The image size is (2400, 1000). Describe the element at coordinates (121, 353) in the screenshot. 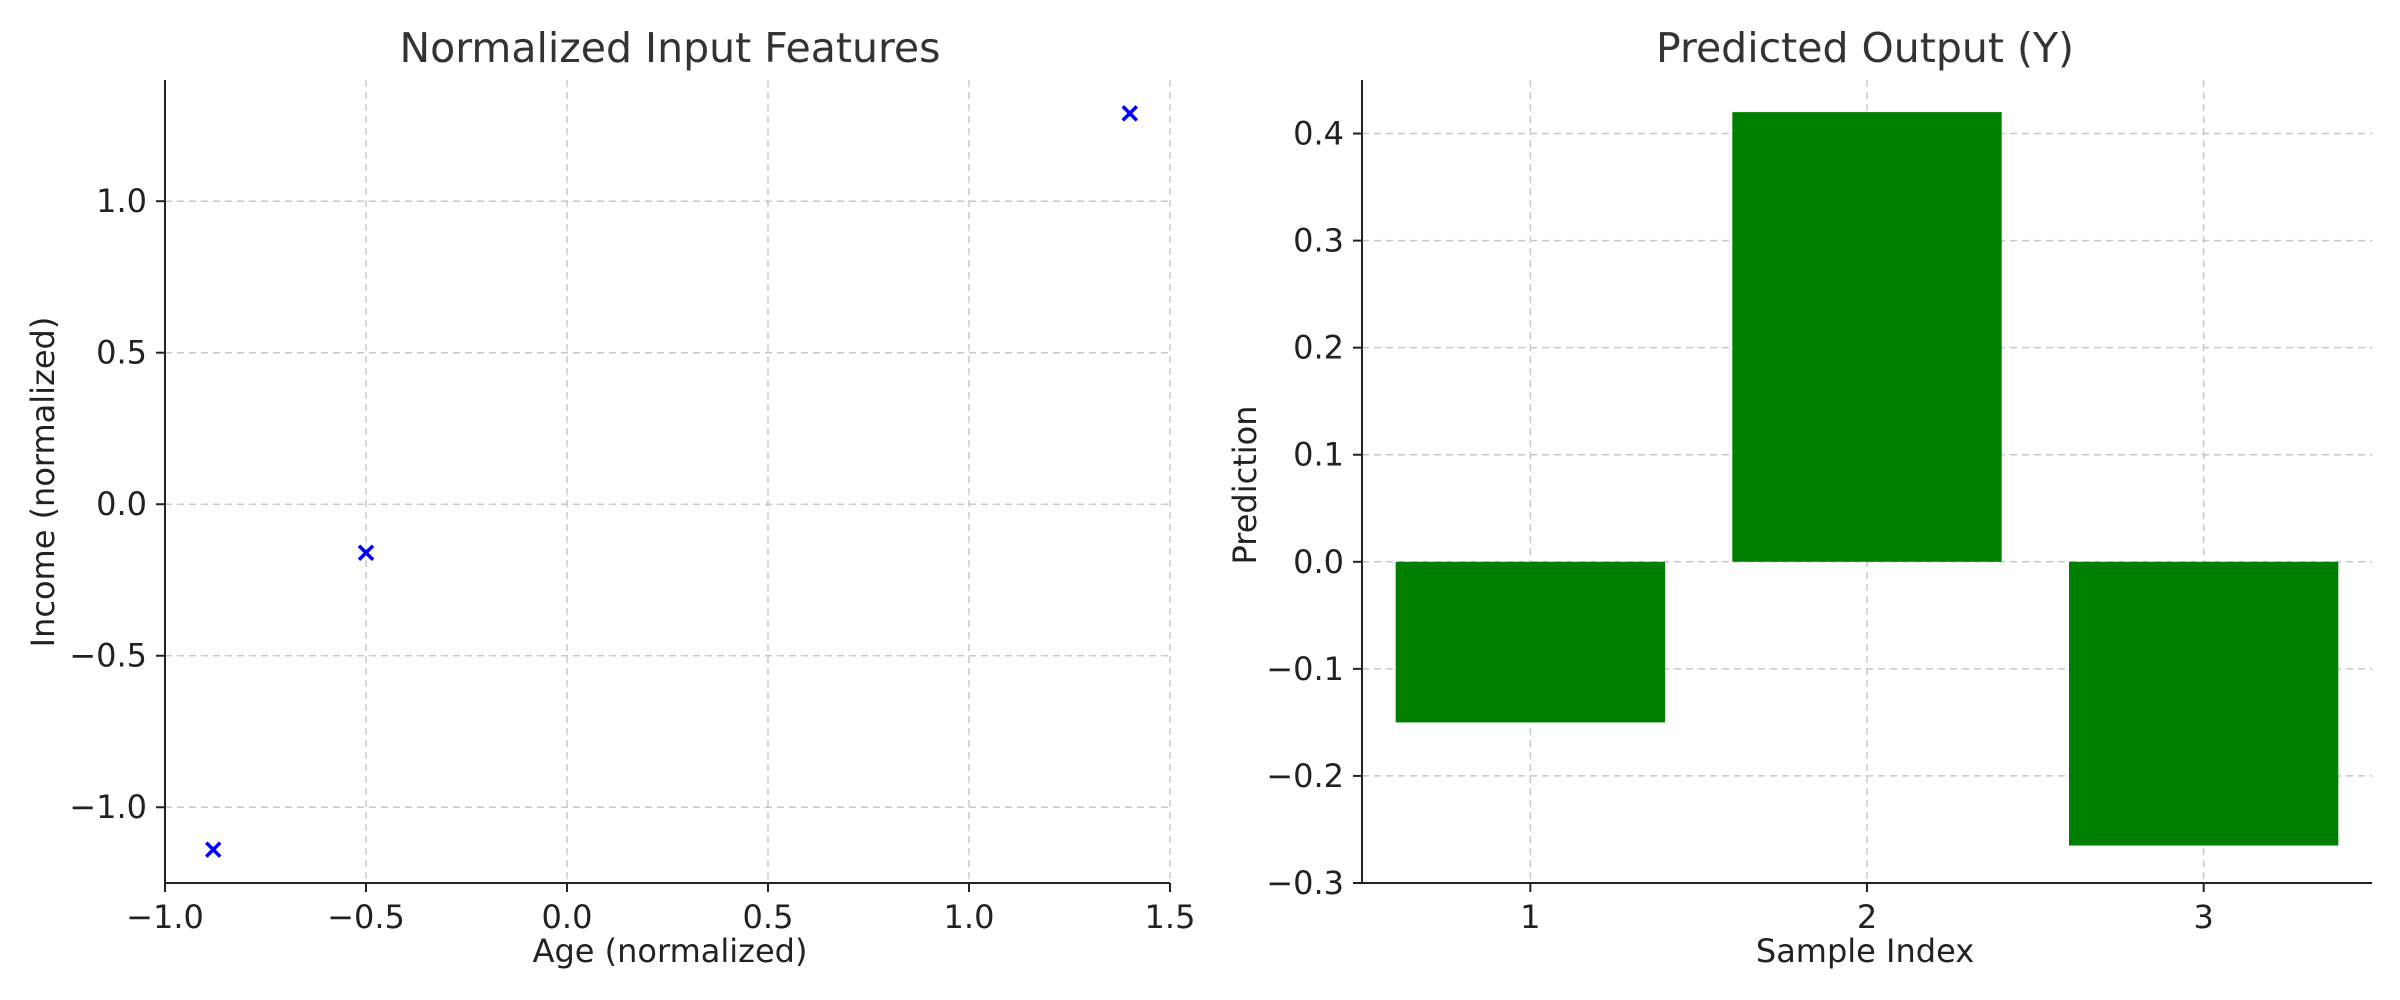

I see `y-tick-label: 0.5` at that location.